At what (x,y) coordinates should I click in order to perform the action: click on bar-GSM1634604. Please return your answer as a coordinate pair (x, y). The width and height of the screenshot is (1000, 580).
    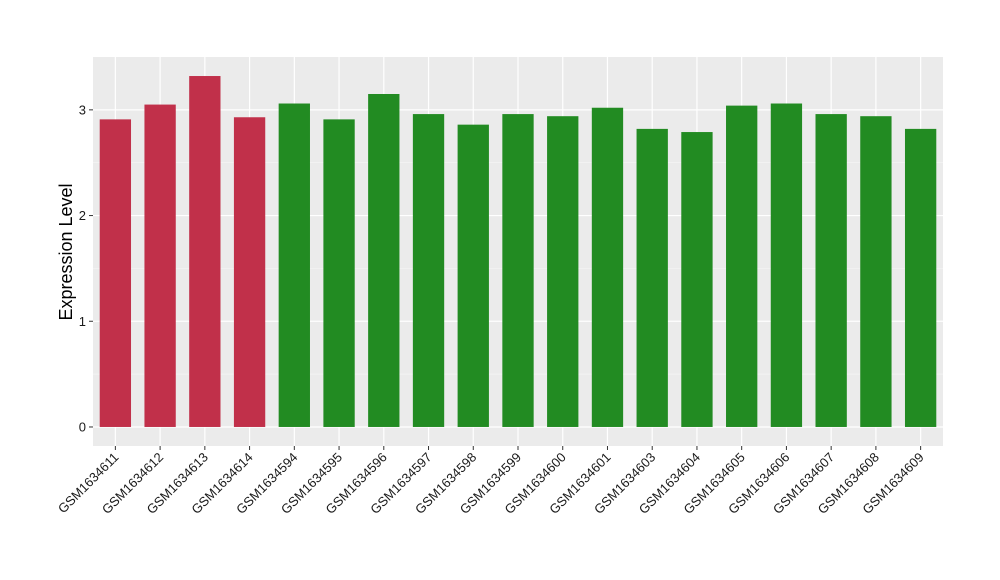
    Looking at the image, I should click on (697, 279).